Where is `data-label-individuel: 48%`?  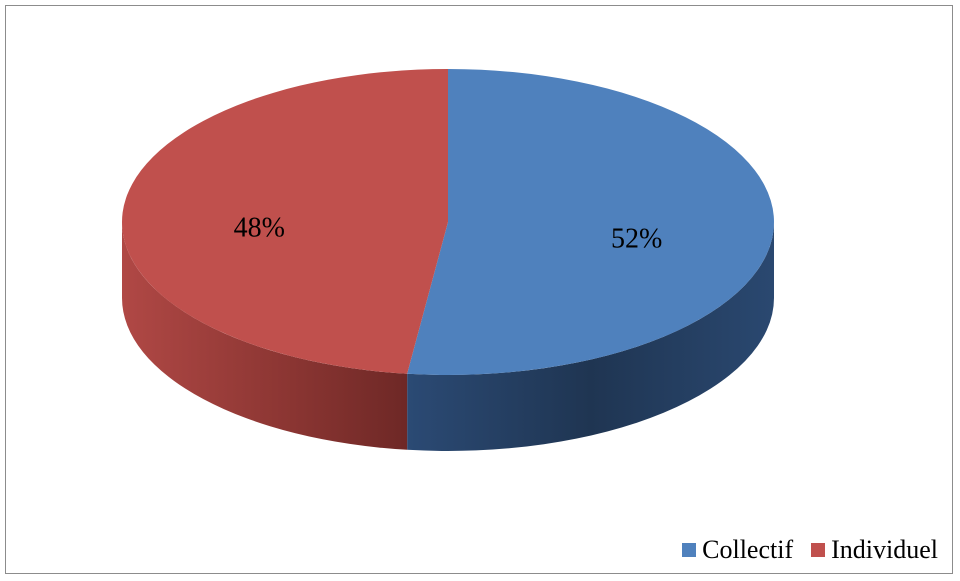 data-label-individuel: 48% is located at coordinates (259, 227).